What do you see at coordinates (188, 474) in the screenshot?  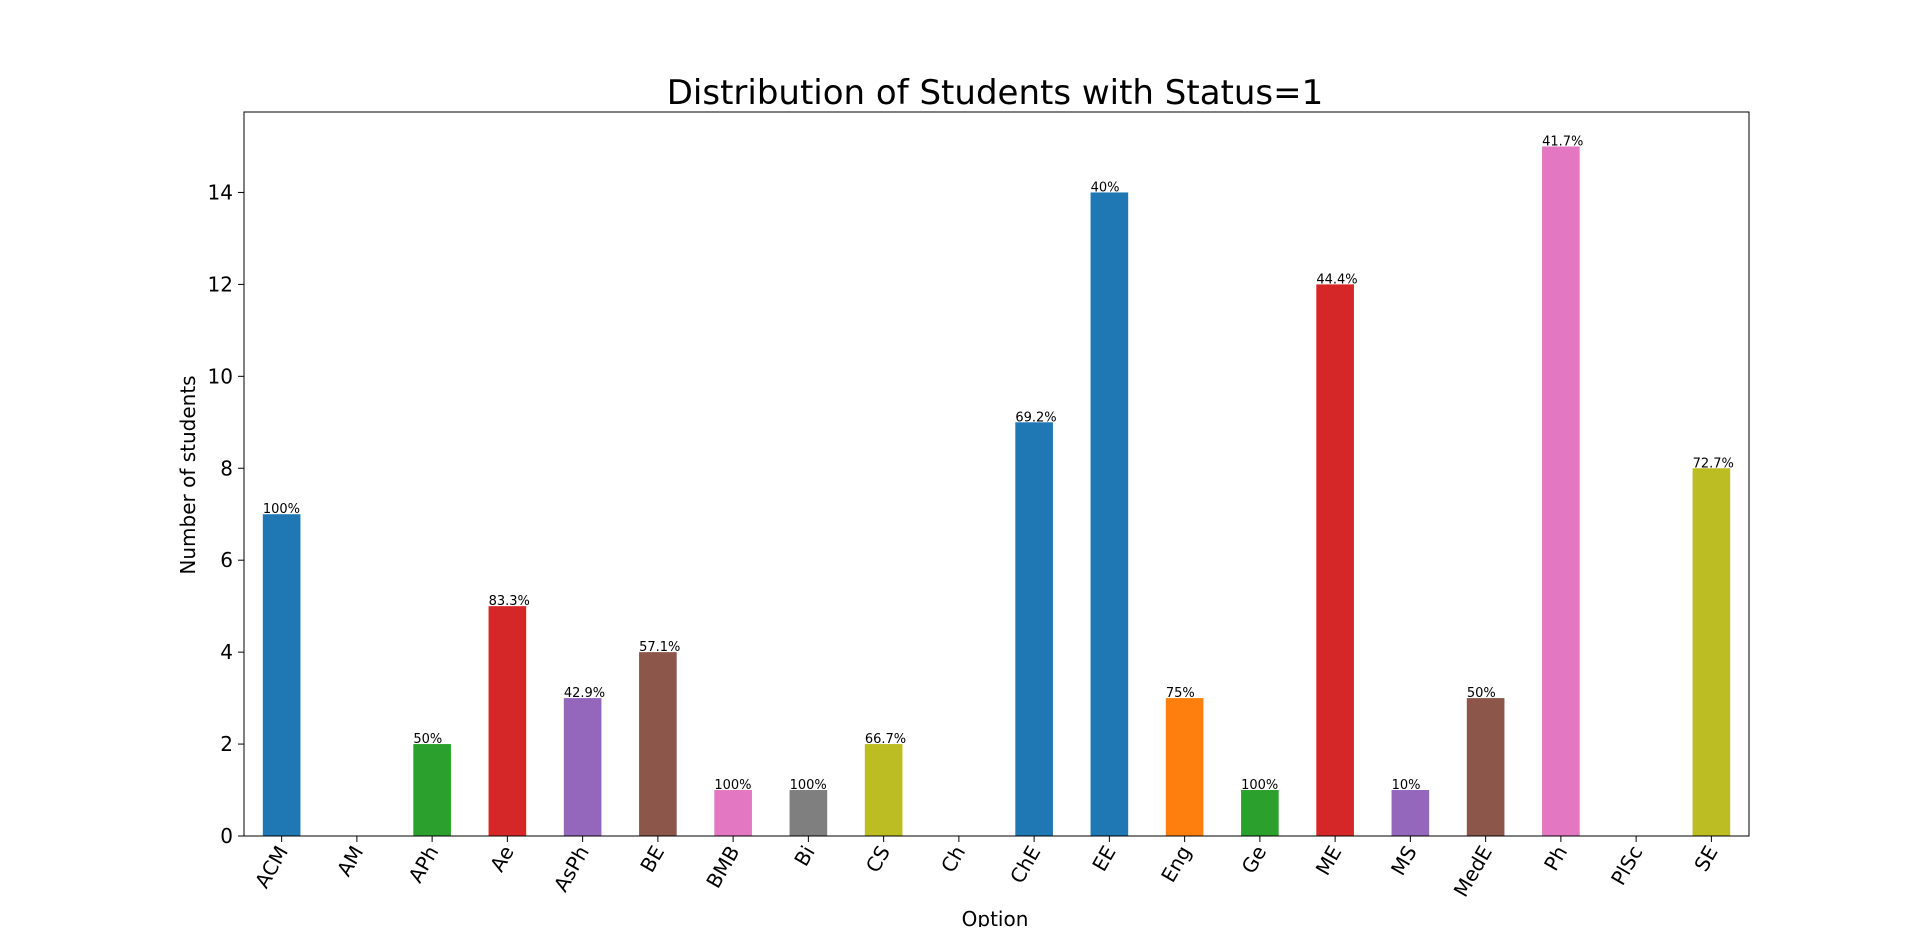 I see `y-axis-label: Number of students` at bounding box center [188, 474].